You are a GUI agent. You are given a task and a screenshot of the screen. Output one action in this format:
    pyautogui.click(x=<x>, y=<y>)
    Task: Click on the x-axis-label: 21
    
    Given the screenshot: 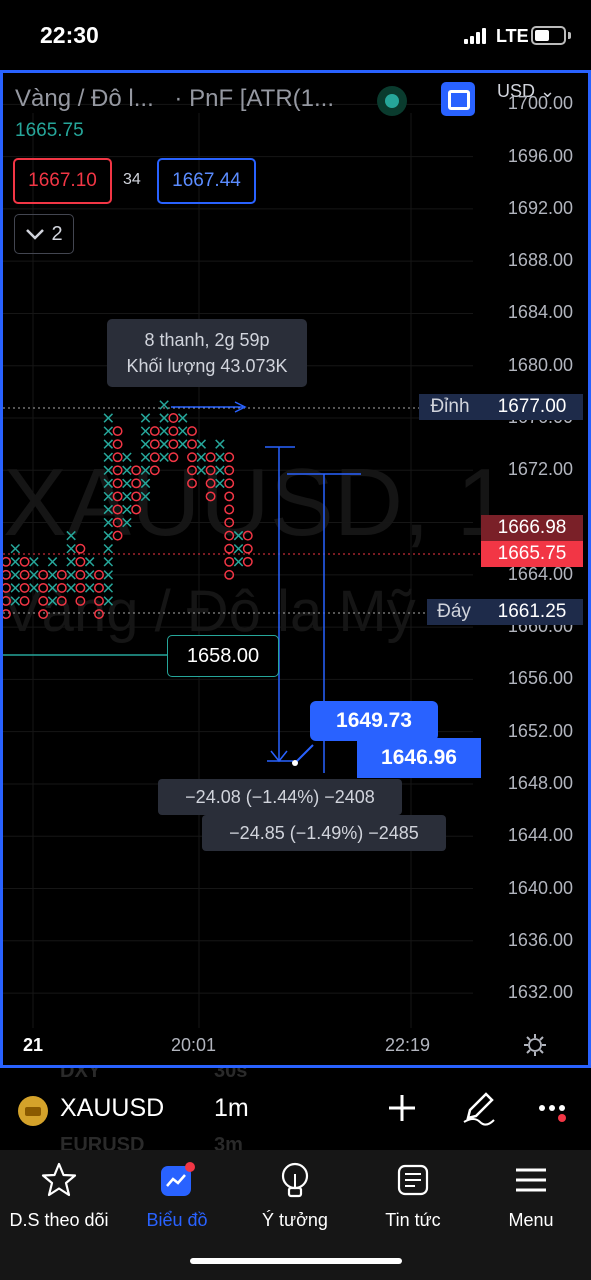 What is the action you would take?
    pyautogui.click(x=33, y=1045)
    